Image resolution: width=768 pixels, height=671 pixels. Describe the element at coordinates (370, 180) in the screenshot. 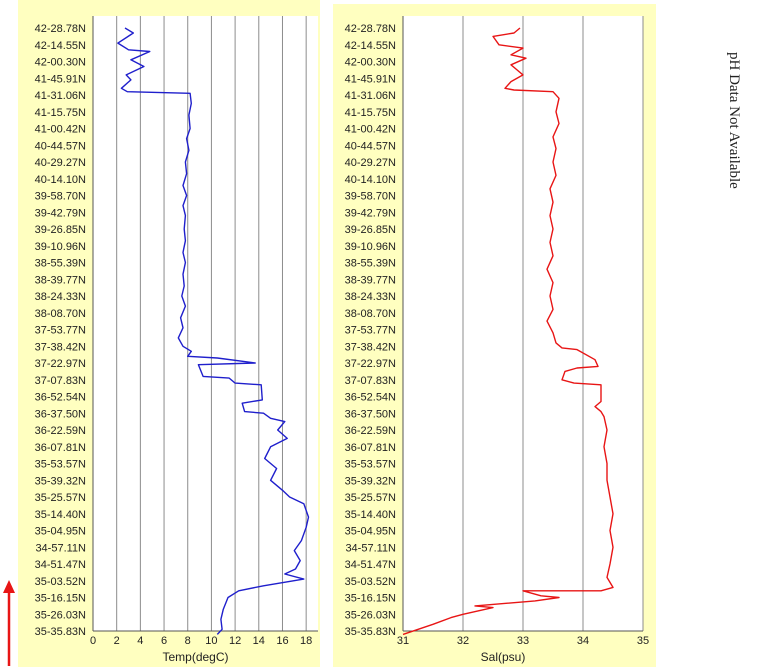

I see `sal-y-tick-label: 40-14.10N` at that location.